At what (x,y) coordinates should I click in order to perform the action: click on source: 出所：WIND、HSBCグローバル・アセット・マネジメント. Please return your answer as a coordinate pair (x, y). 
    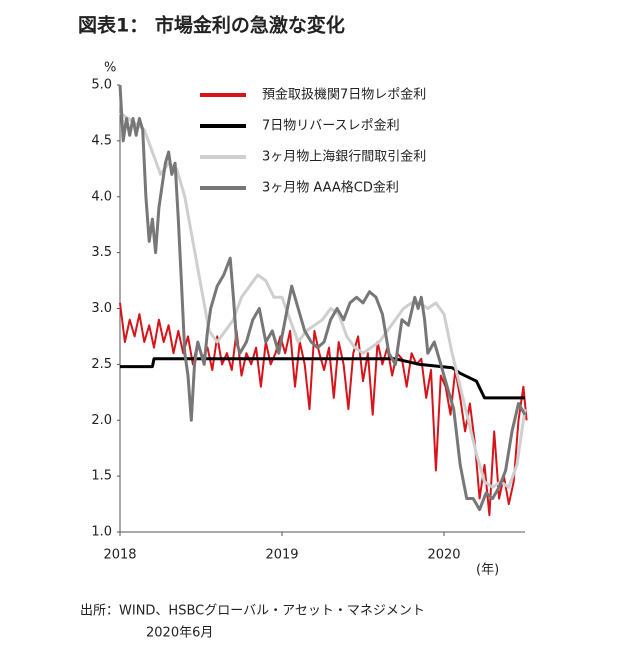
    Looking at the image, I should click on (252, 611).